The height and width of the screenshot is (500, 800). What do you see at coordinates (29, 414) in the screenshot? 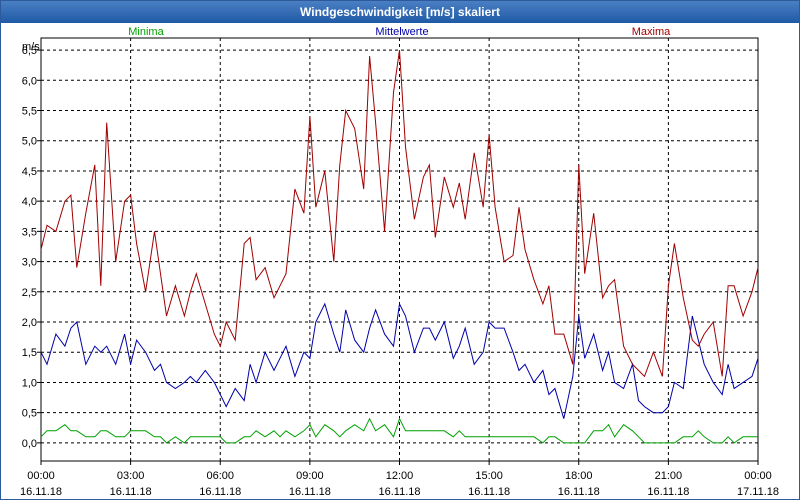
I see `y-tick-label: 0,5` at bounding box center [29, 414].